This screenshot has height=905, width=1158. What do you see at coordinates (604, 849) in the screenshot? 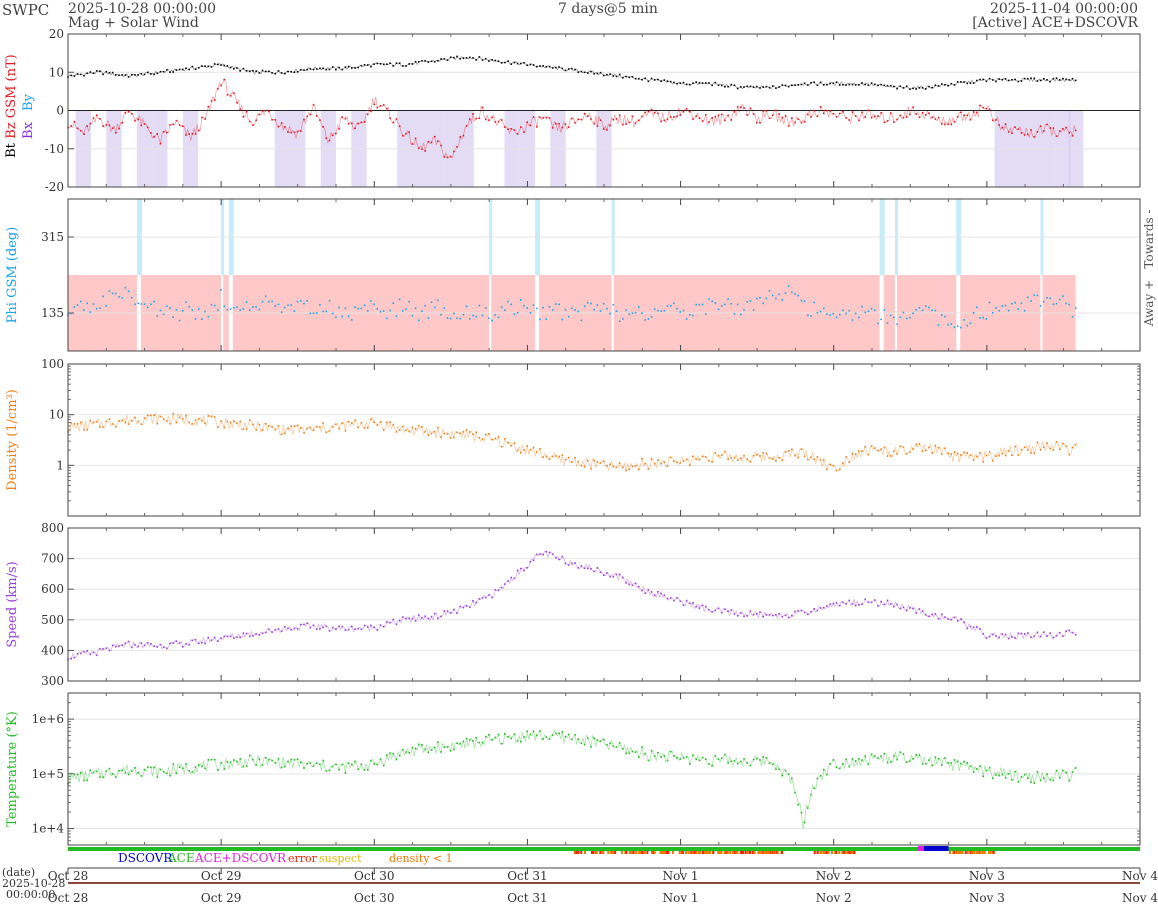
I see `ace-status-bar` at bounding box center [604, 849].